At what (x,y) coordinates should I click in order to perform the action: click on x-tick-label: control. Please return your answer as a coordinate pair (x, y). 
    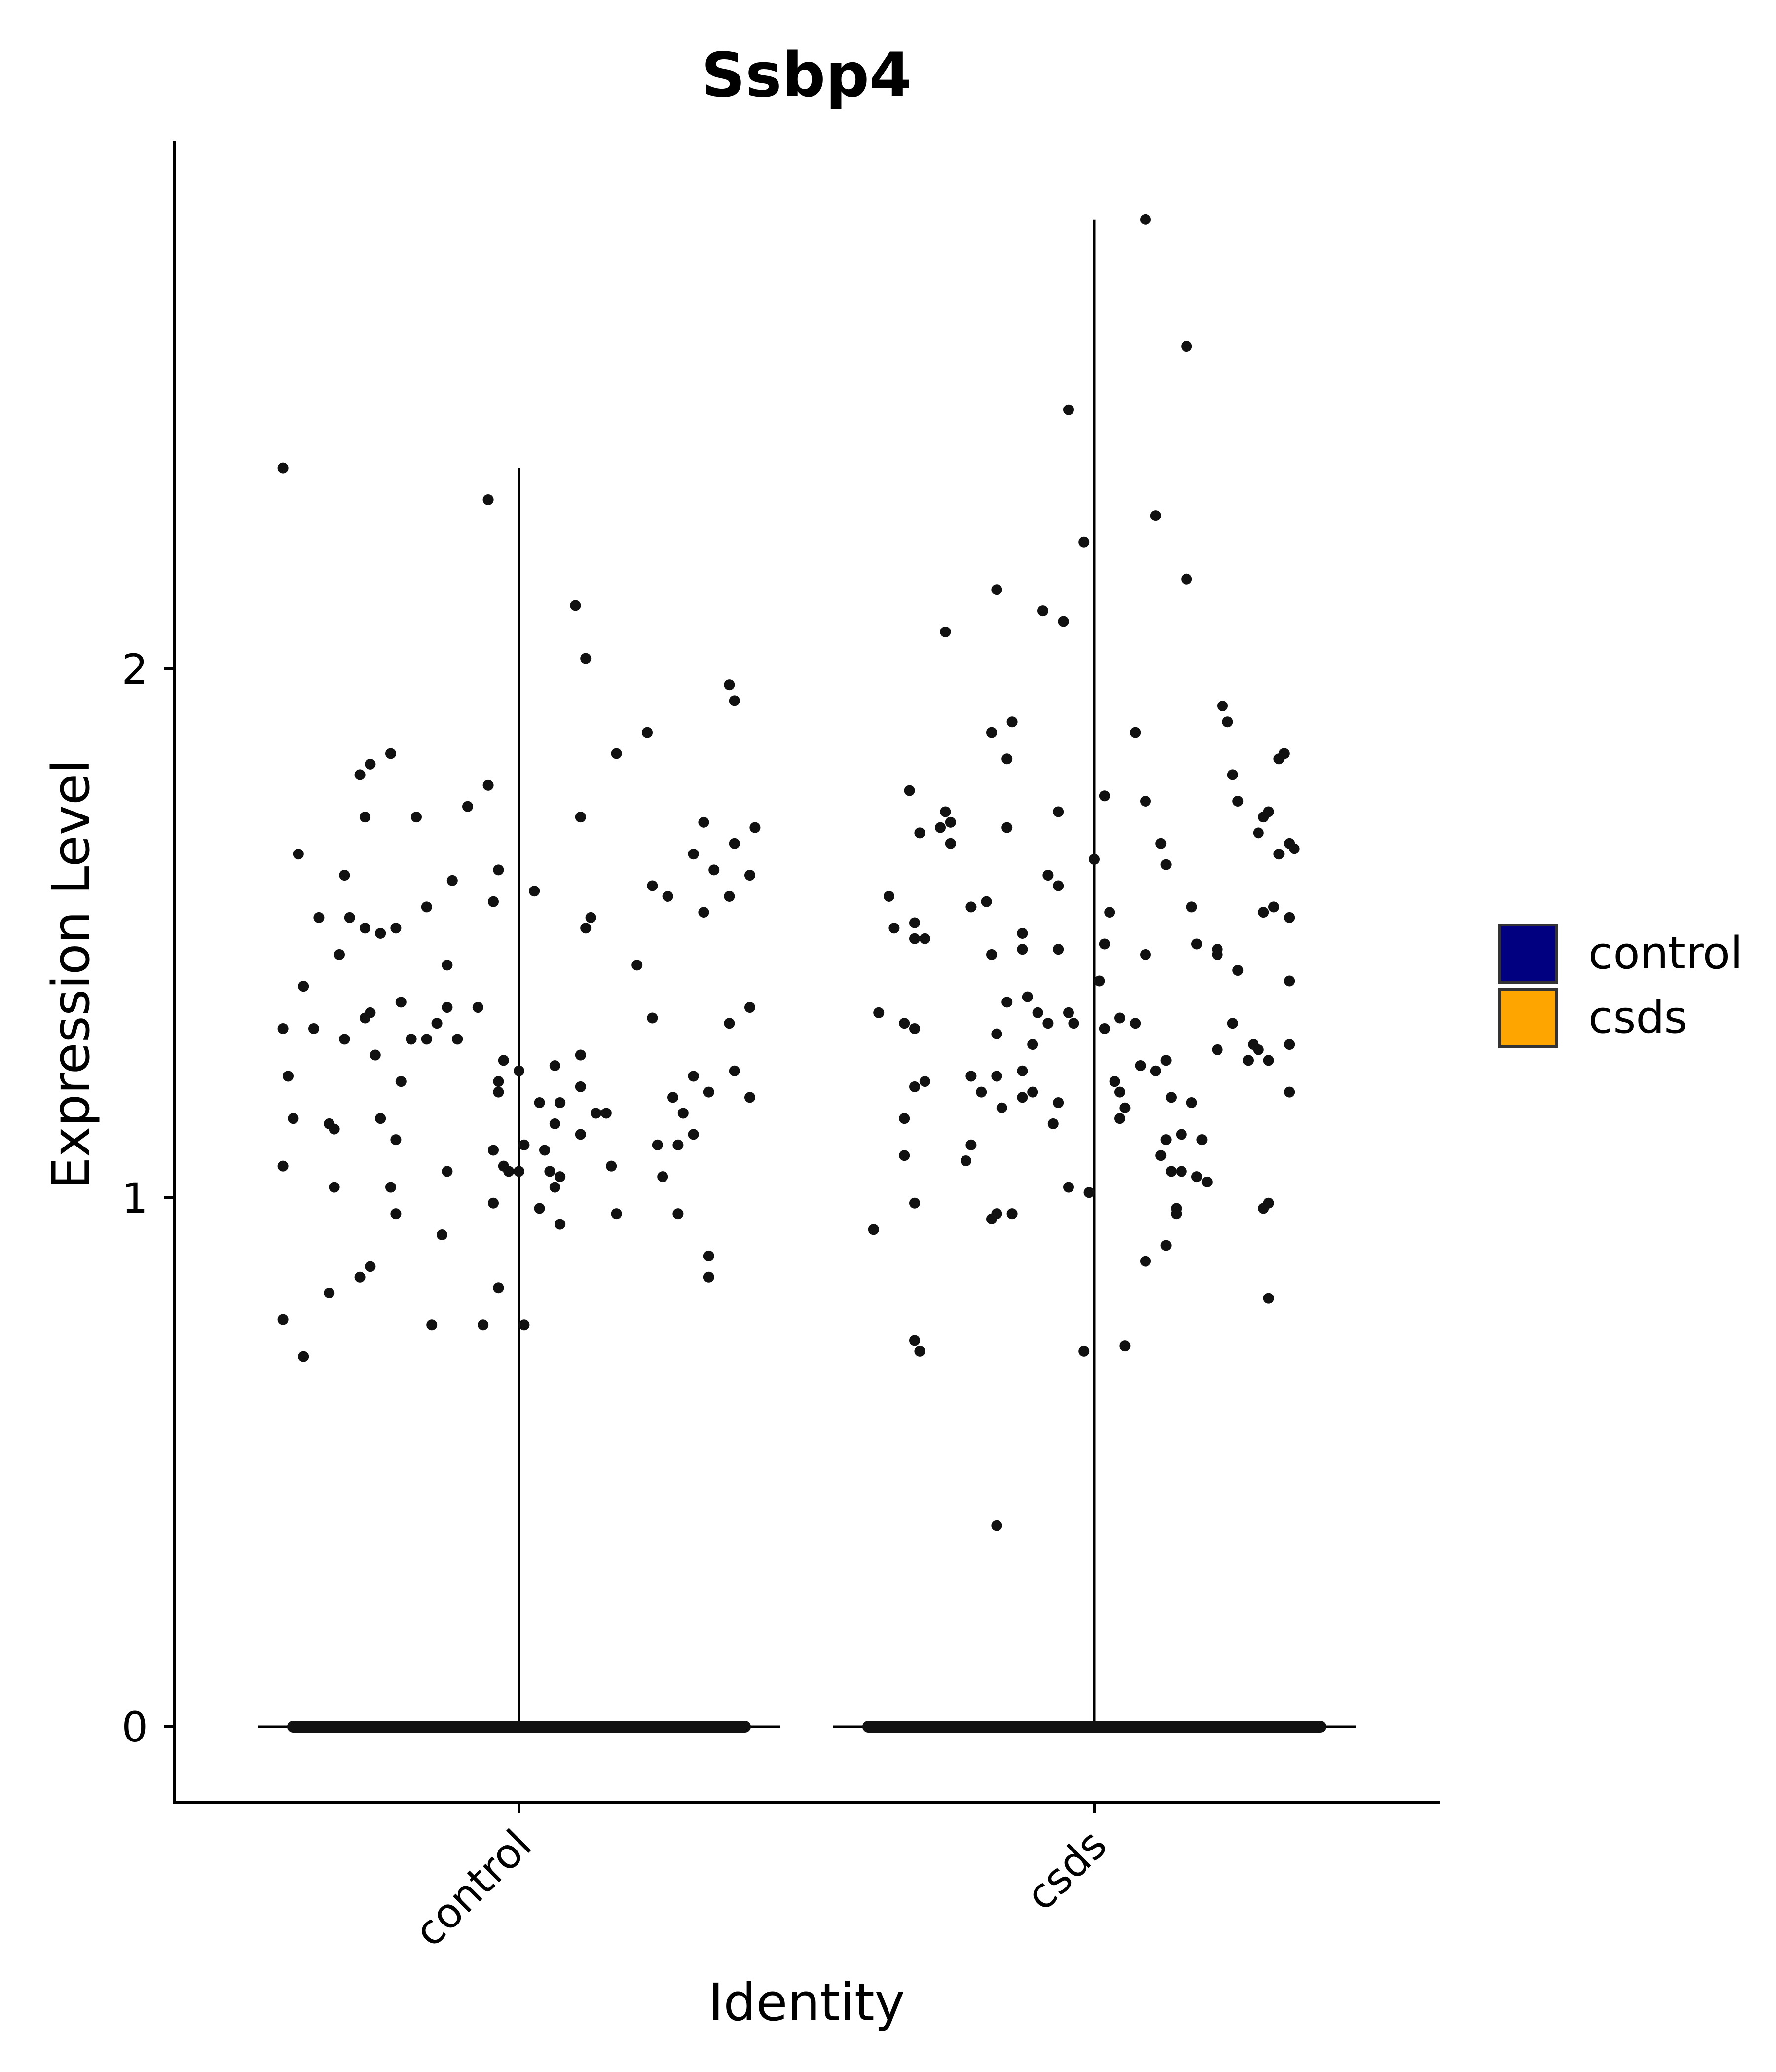
    Looking at the image, I should click on (473, 1888).